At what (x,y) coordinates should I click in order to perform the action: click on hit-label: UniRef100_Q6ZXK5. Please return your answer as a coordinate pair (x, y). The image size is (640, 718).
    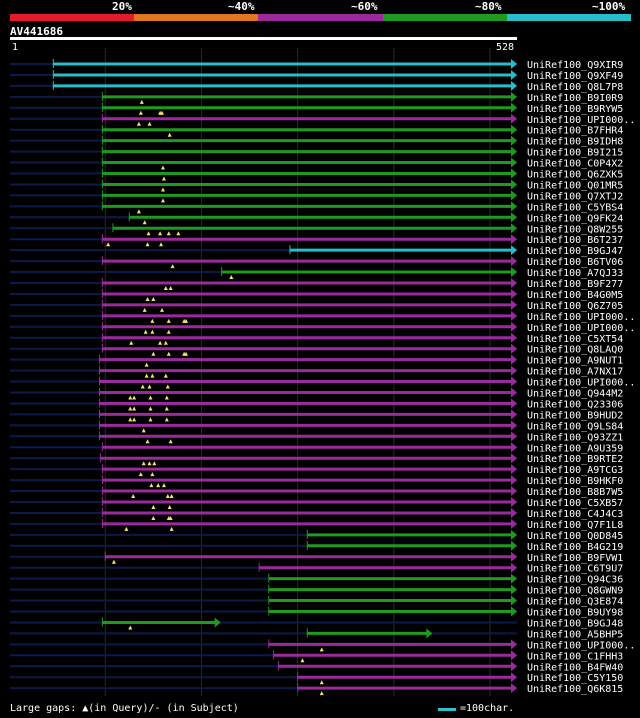
    Looking at the image, I should click on (575, 175).